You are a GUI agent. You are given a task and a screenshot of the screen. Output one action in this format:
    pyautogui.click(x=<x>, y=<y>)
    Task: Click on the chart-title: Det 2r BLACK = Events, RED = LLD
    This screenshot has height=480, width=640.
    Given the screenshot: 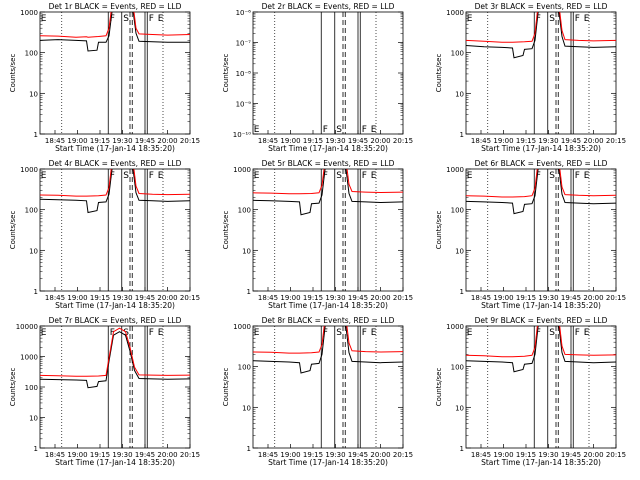 What is the action you would take?
    pyautogui.click(x=328, y=6)
    